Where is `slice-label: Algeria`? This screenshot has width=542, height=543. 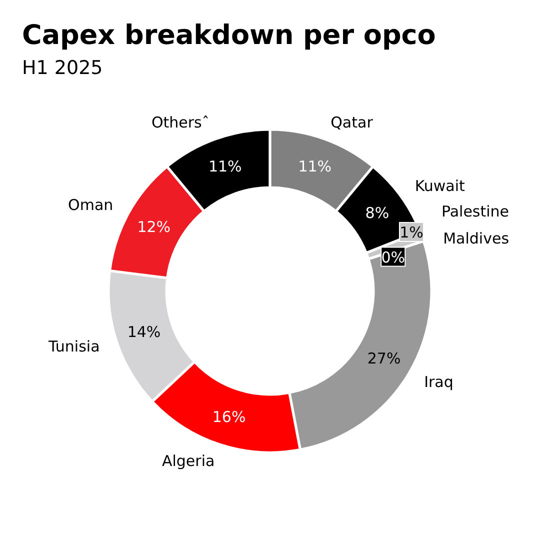 slice-label: Algeria is located at coordinates (188, 461).